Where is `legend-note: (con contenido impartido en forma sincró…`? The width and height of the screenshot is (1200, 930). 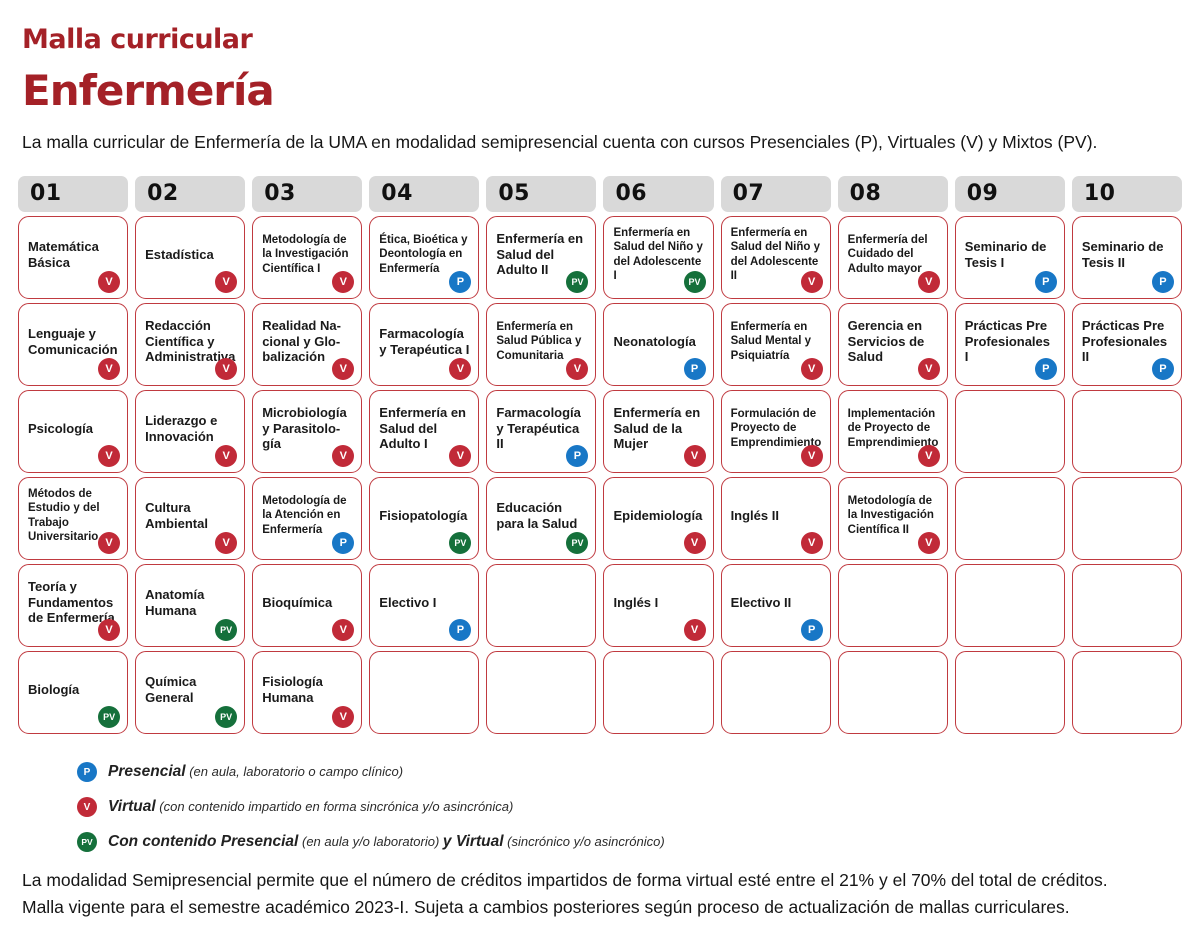 legend-note: (con contenido impartido en forma sincró… is located at coordinates (336, 806).